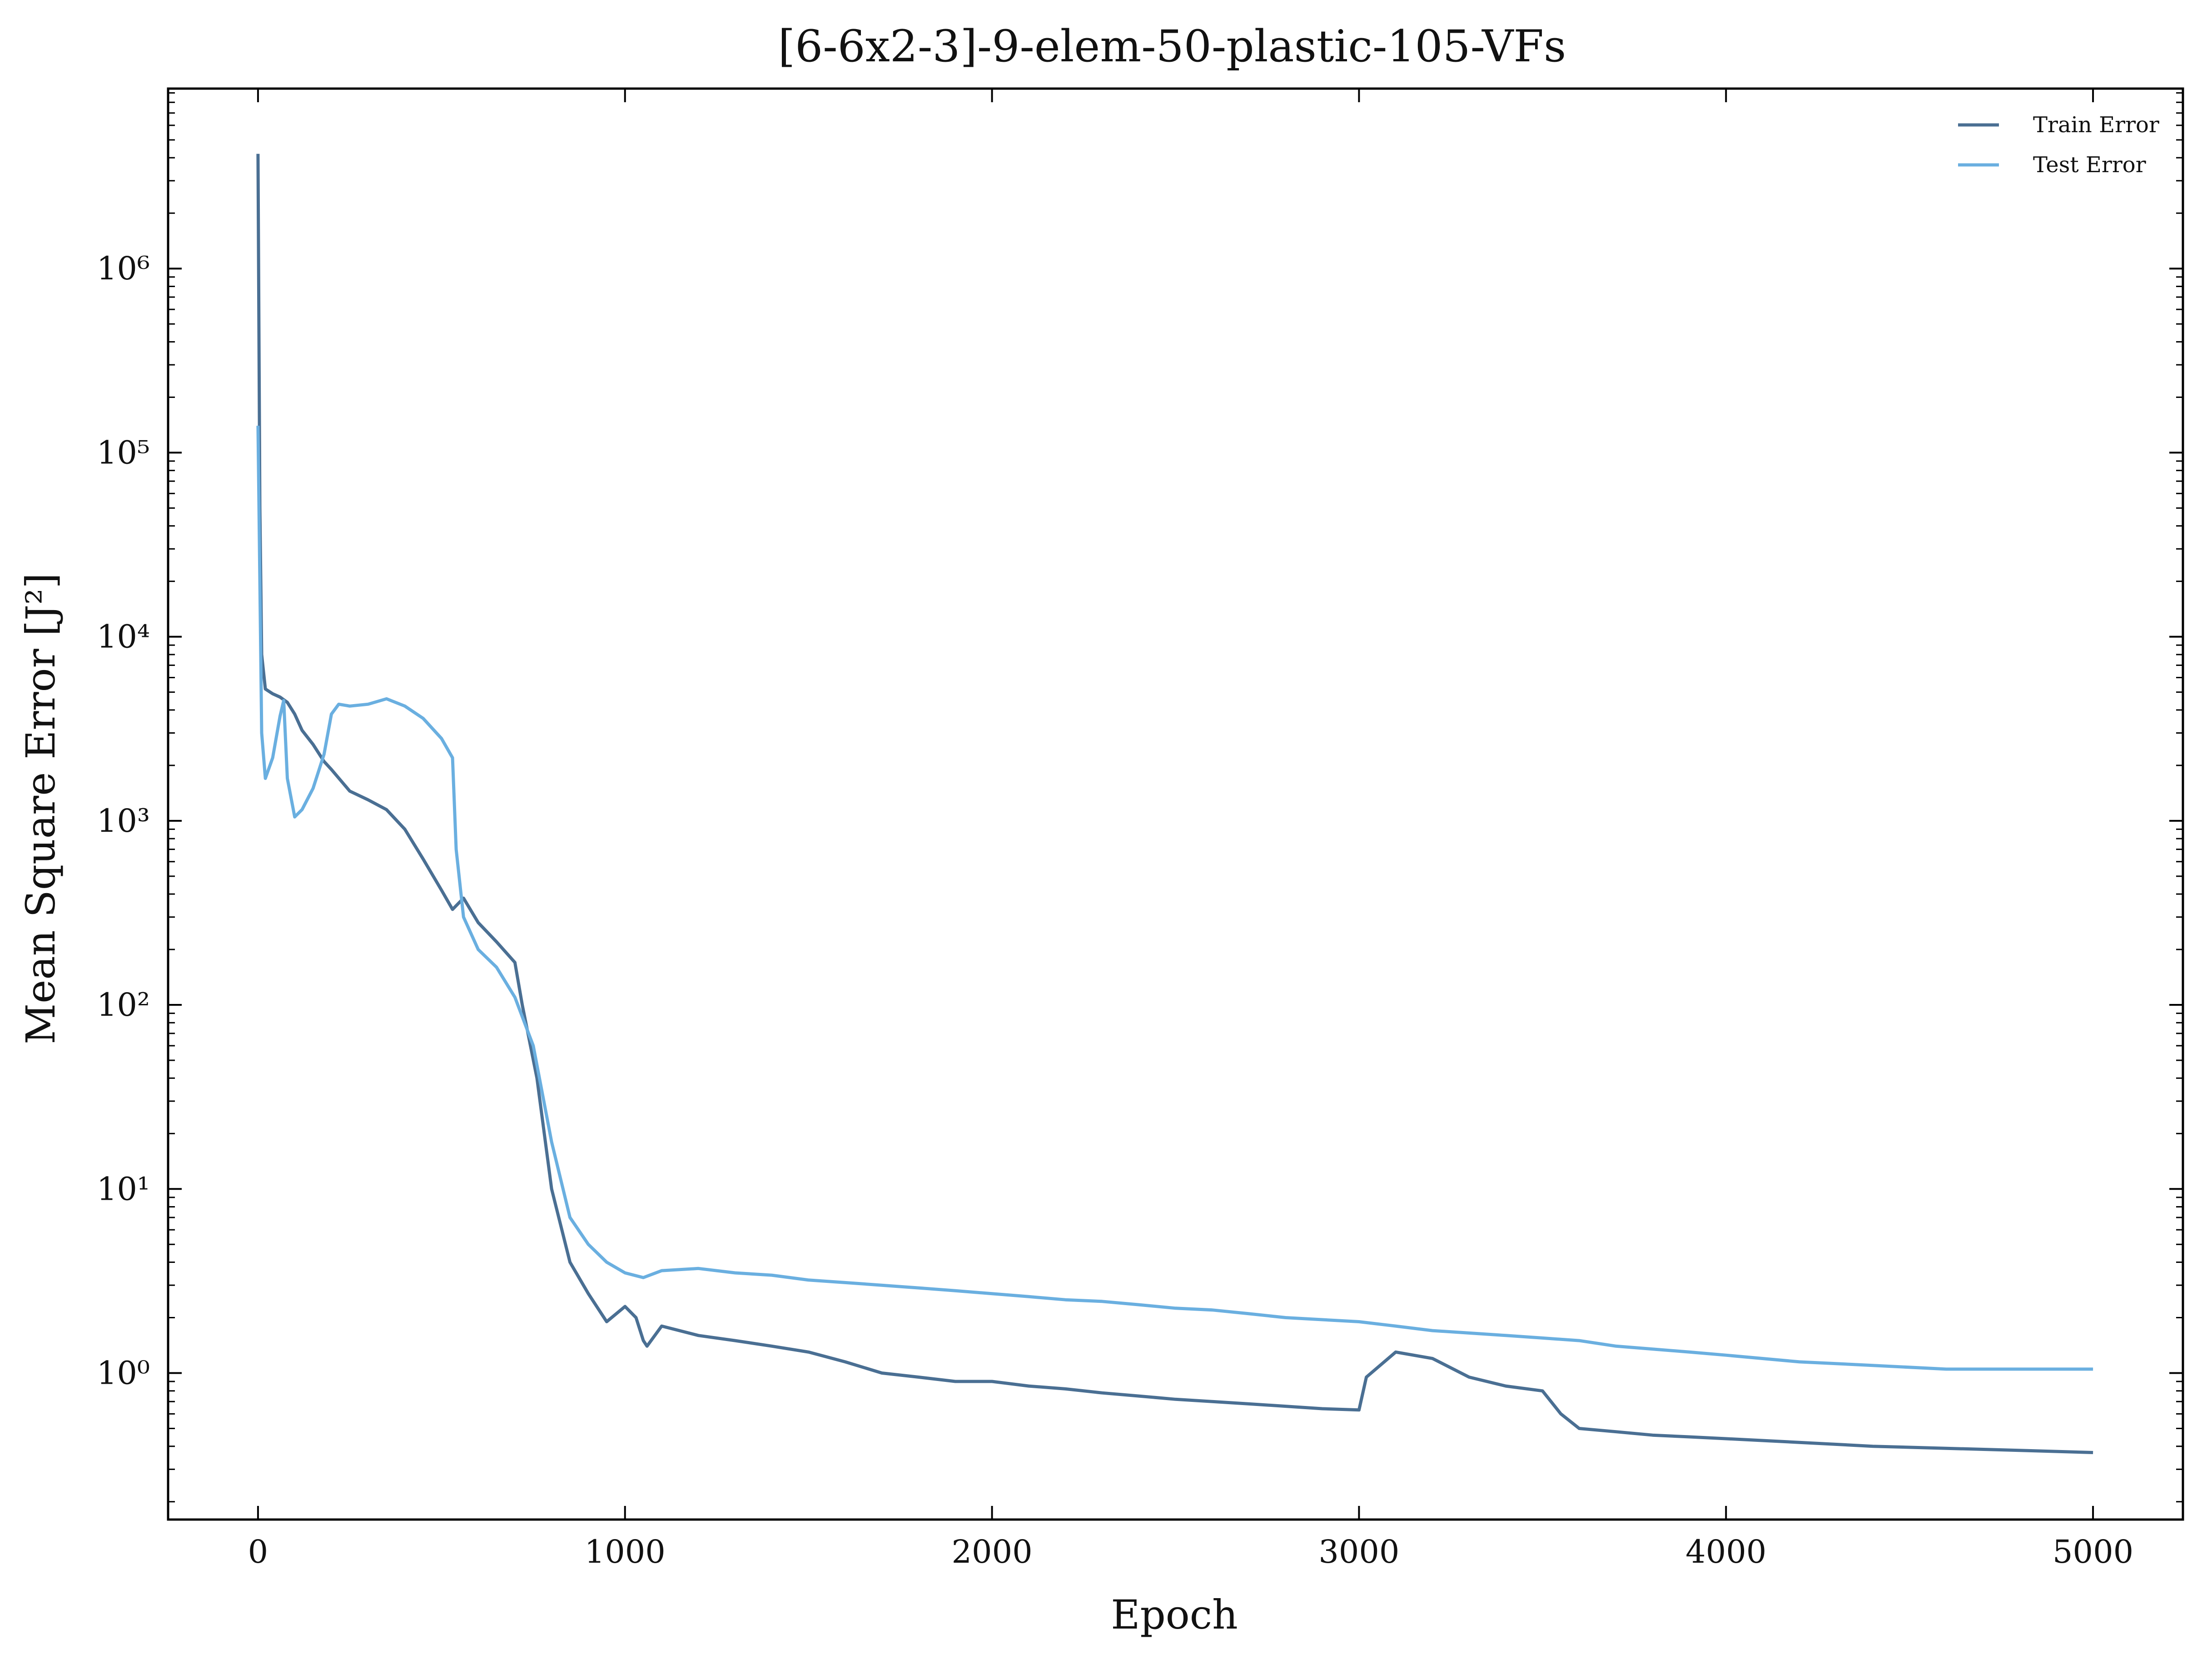 The height and width of the screenshot is (1669, 2212). I want to click on y-tick-label: 10⁴, so click(123, 637).